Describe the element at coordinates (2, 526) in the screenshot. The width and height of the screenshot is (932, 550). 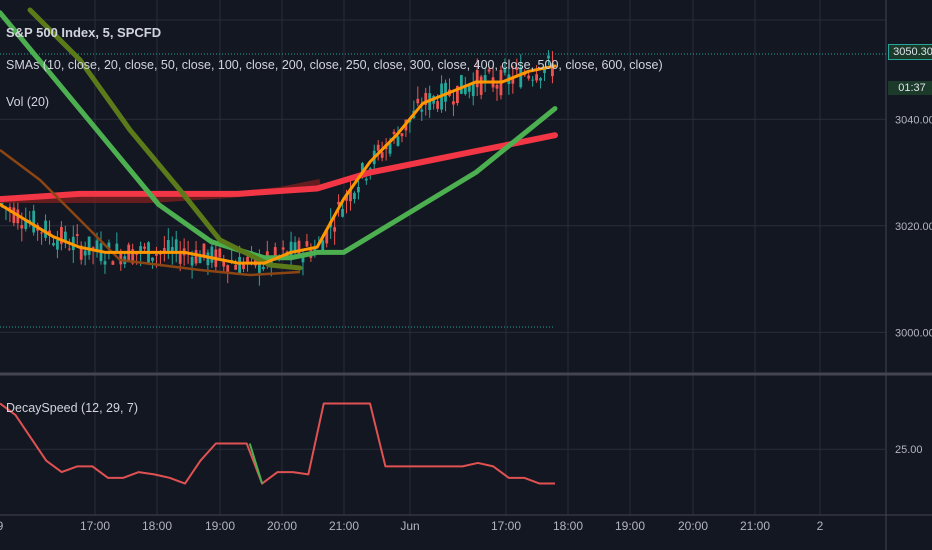
I see `x-tick-label: 9` at that location.